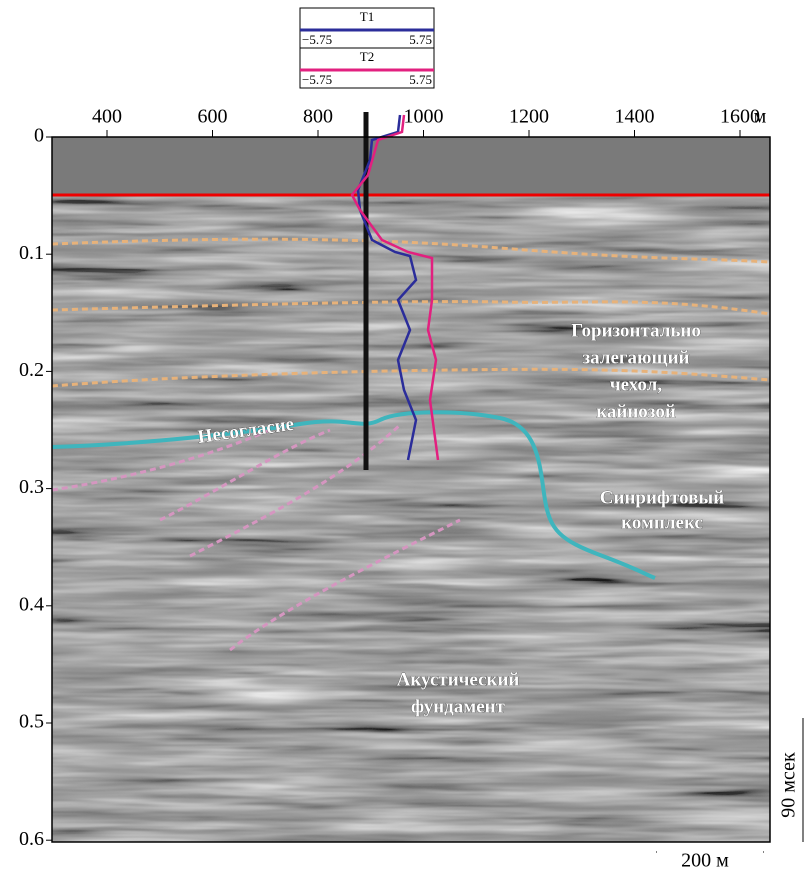  What do you see at coordinates (424, 117) in the screenshot?
I see `x-tick-label: 1000` at bounding box center [424, 117].